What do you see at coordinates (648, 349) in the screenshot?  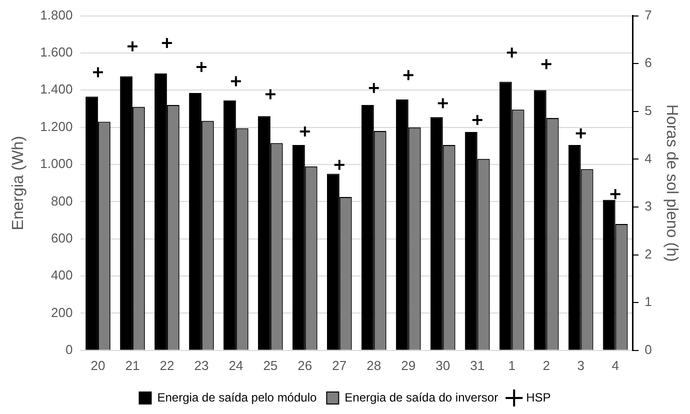 I see `y2-tick-label: 0` at bounding box center [648, 349].